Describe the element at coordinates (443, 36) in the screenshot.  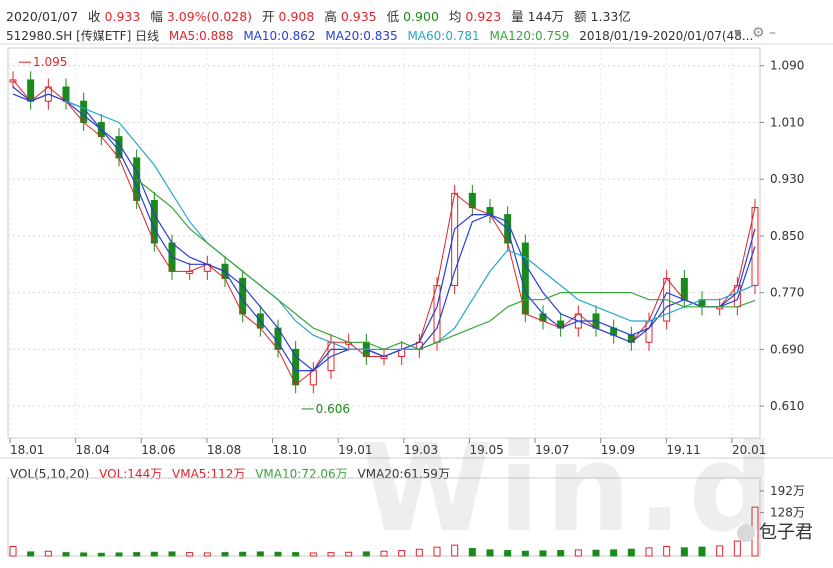
I see `ma60-legend: MA60:0.781` at that location.